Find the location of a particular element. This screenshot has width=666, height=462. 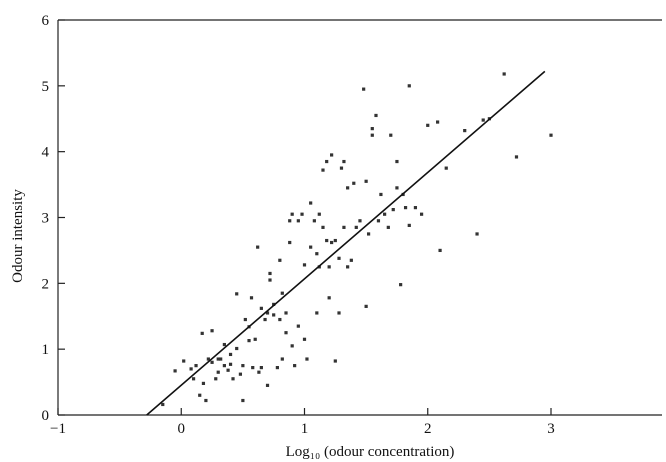

y-tick-label: 0 is located at coordinates (46, 416).